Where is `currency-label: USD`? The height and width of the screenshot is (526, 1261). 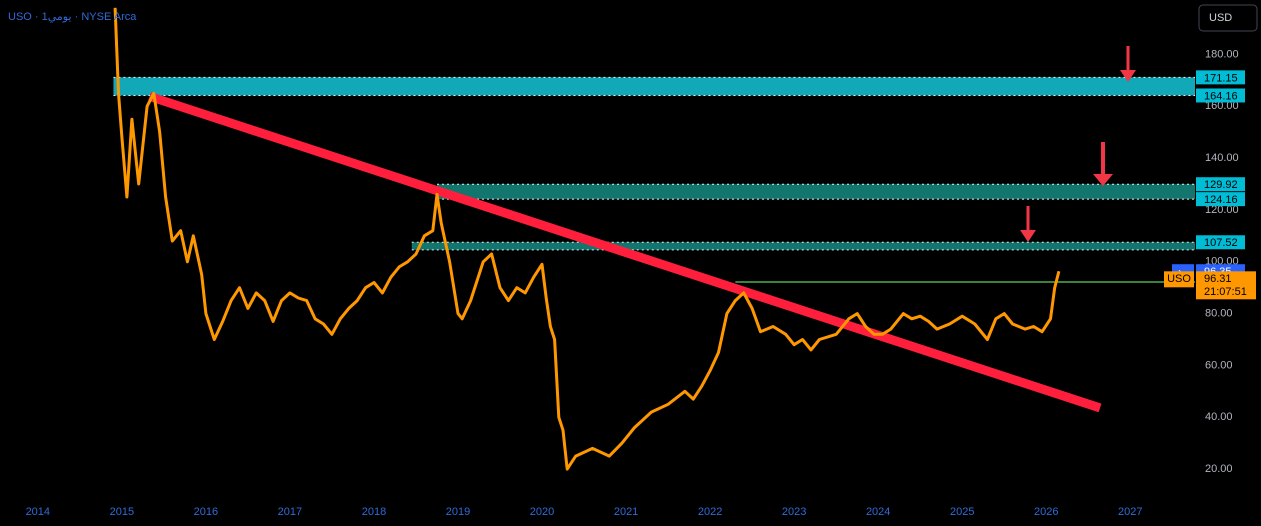
currency-label: USD is located at coordinates (1220, 18).